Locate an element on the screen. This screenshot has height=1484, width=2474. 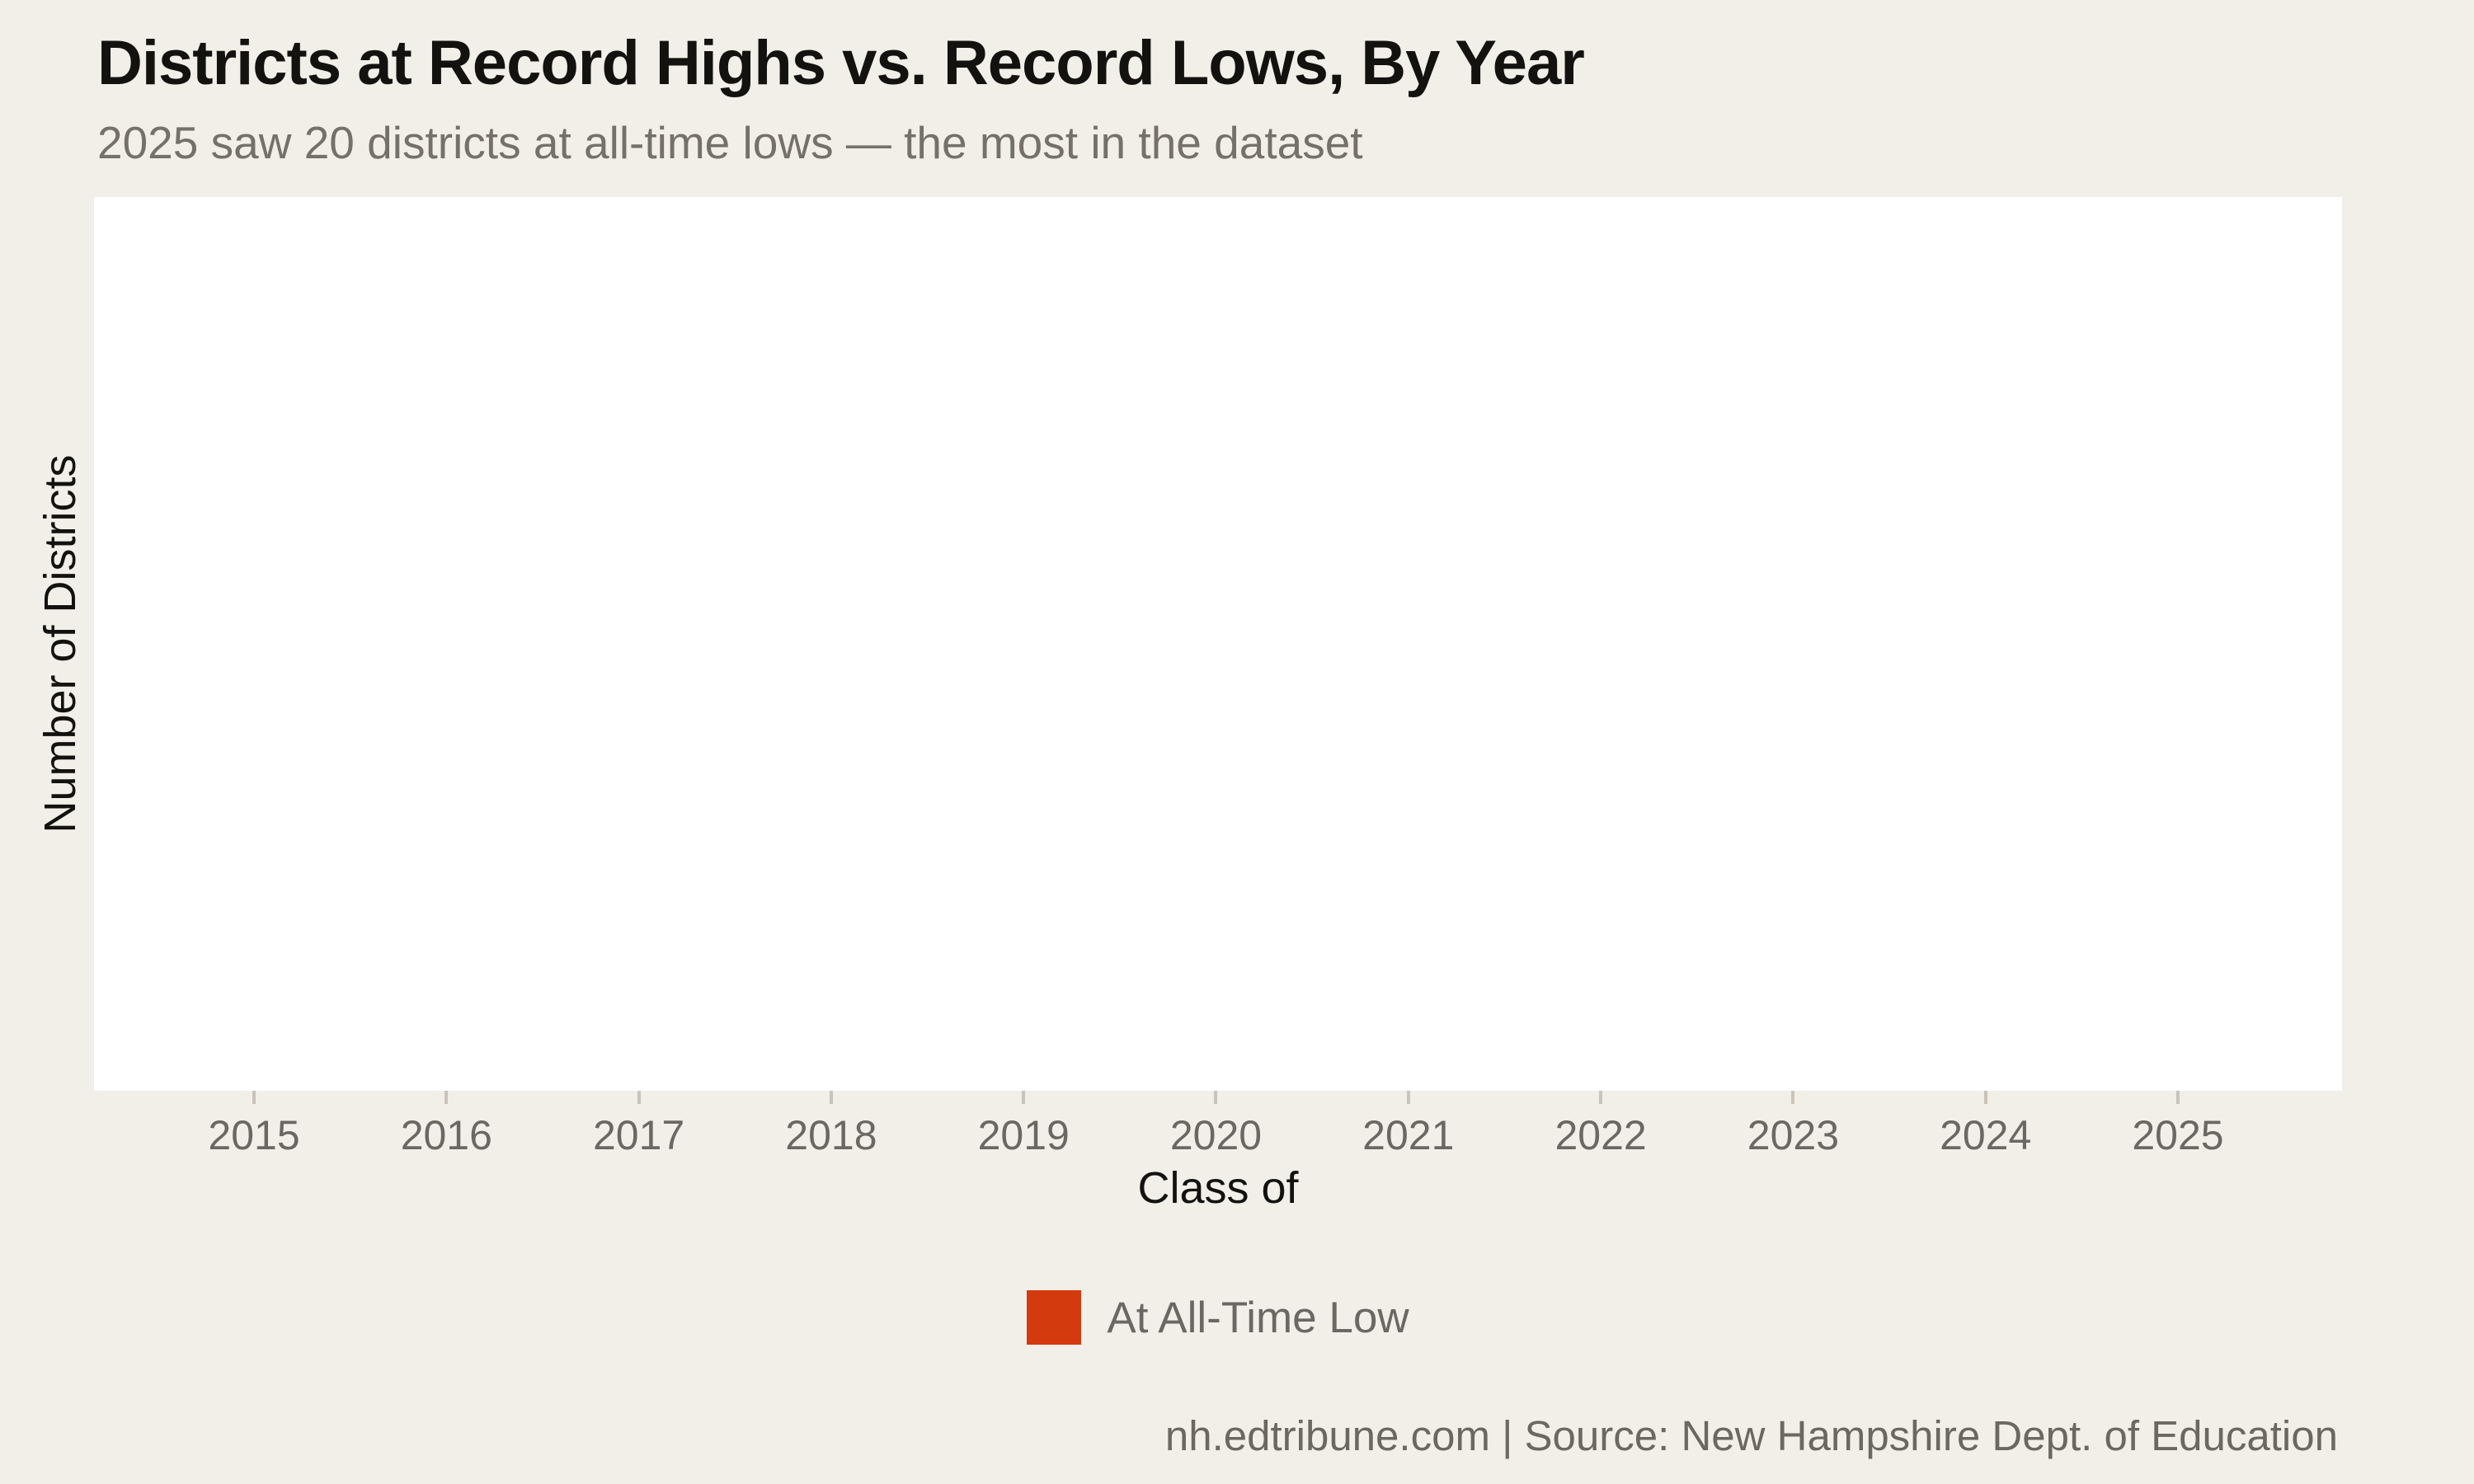
x-tick-label: 2025 is located at coordinates (2178, 1135).